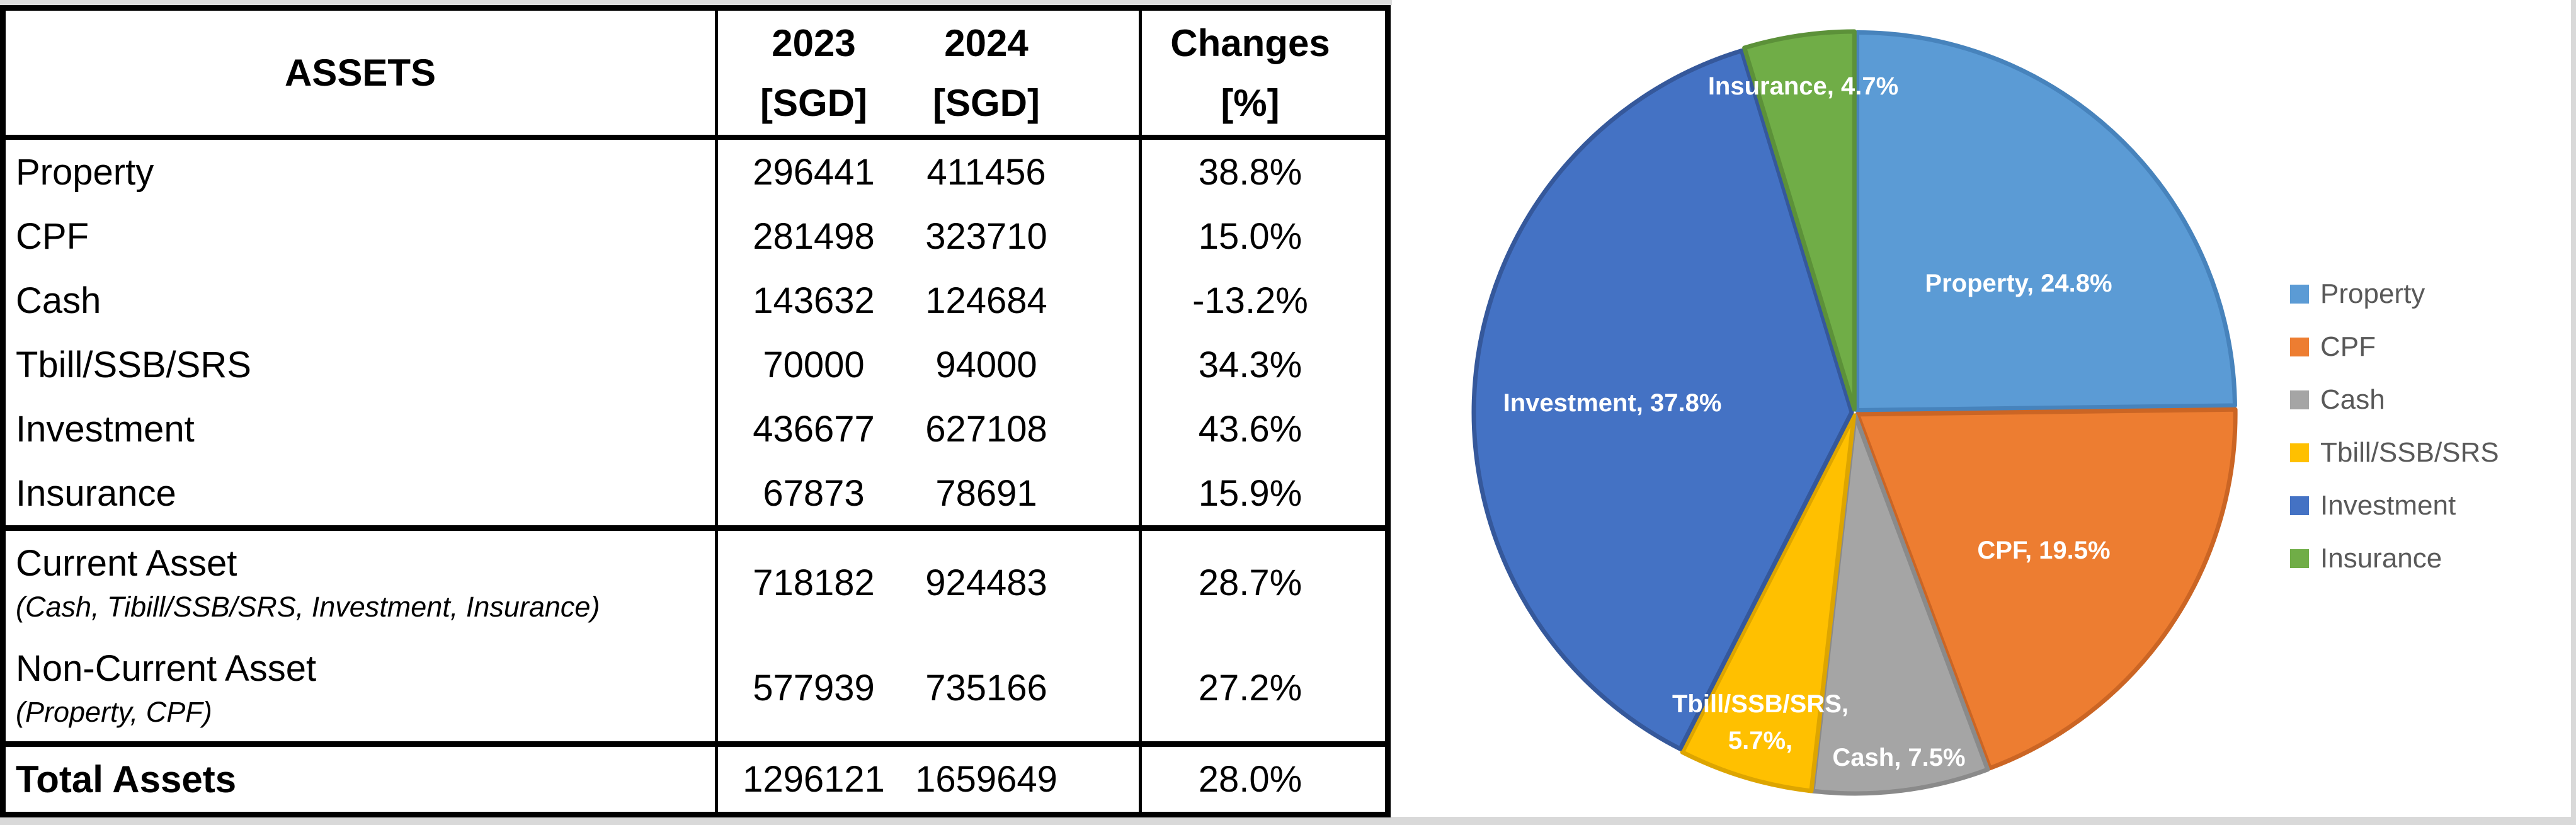 The height and width of the screenshot is (825, 2576). Describe the element at coordinates (986, 687) in the screenshot. I see `value-2024: 735166` at that location.